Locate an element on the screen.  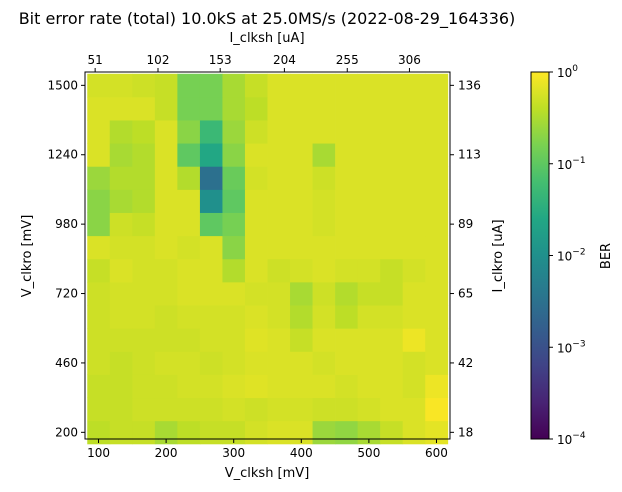
y-tick-label: 980 is located at coordinates (66, 224).